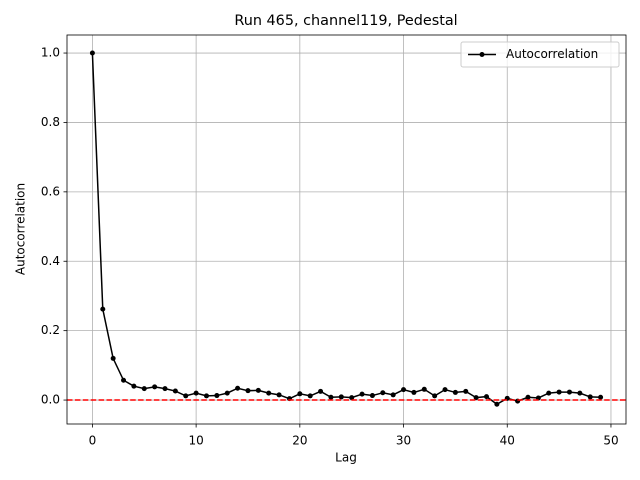  Describe the element at coordinates (299, 441) in the screenshot. I see `x-tick-label: 20` at that location.